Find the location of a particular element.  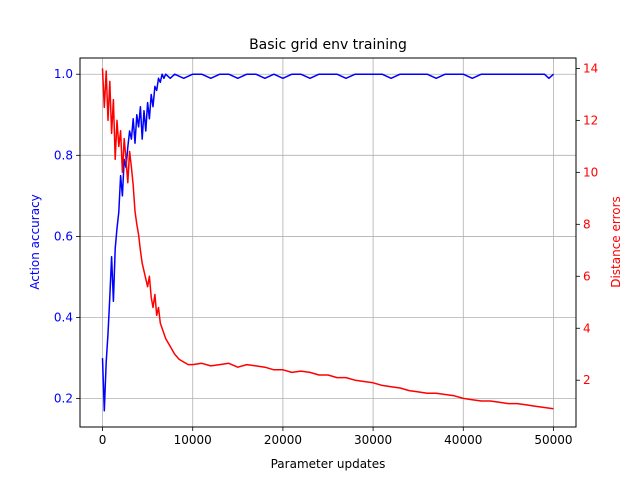

x-axis-label: Parameter updates is located at coordinates (328, 464).